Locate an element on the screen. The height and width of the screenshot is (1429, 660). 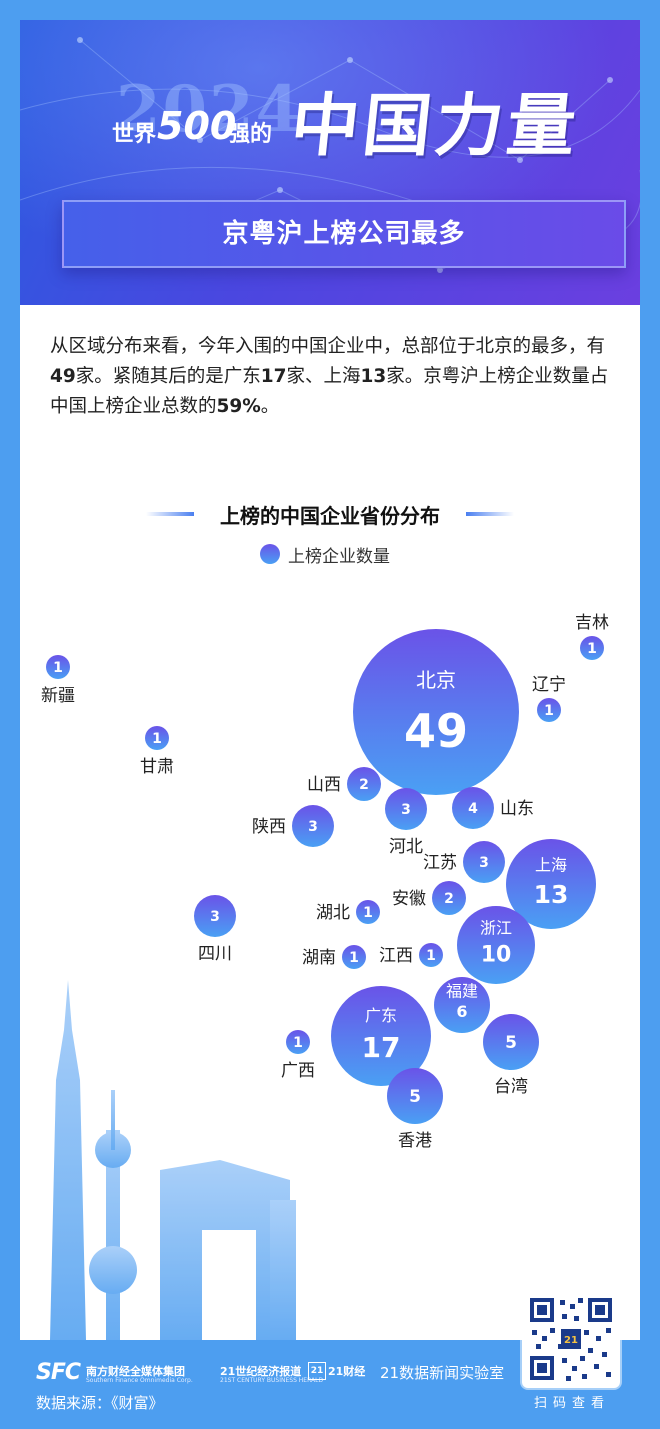
intro-guangdong-count: 17 is located at coordinates (273, 376).